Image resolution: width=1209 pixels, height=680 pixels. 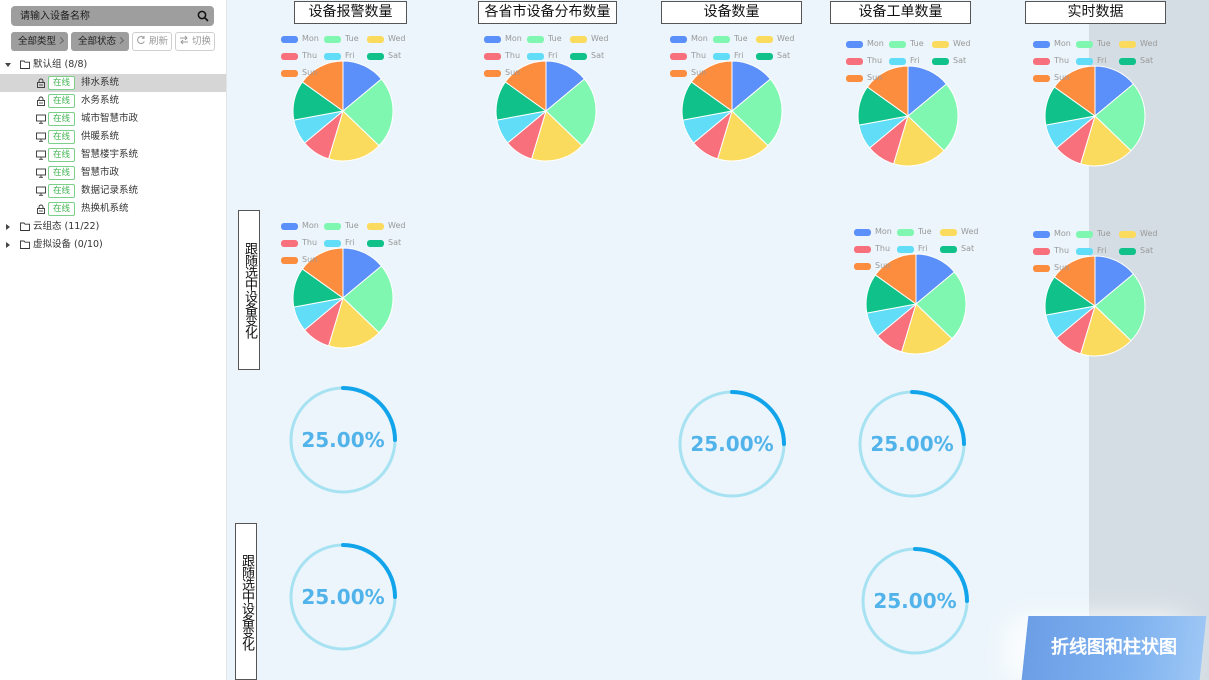 I want to click on refresh-button: 刷新, so click(x=152, y=41).